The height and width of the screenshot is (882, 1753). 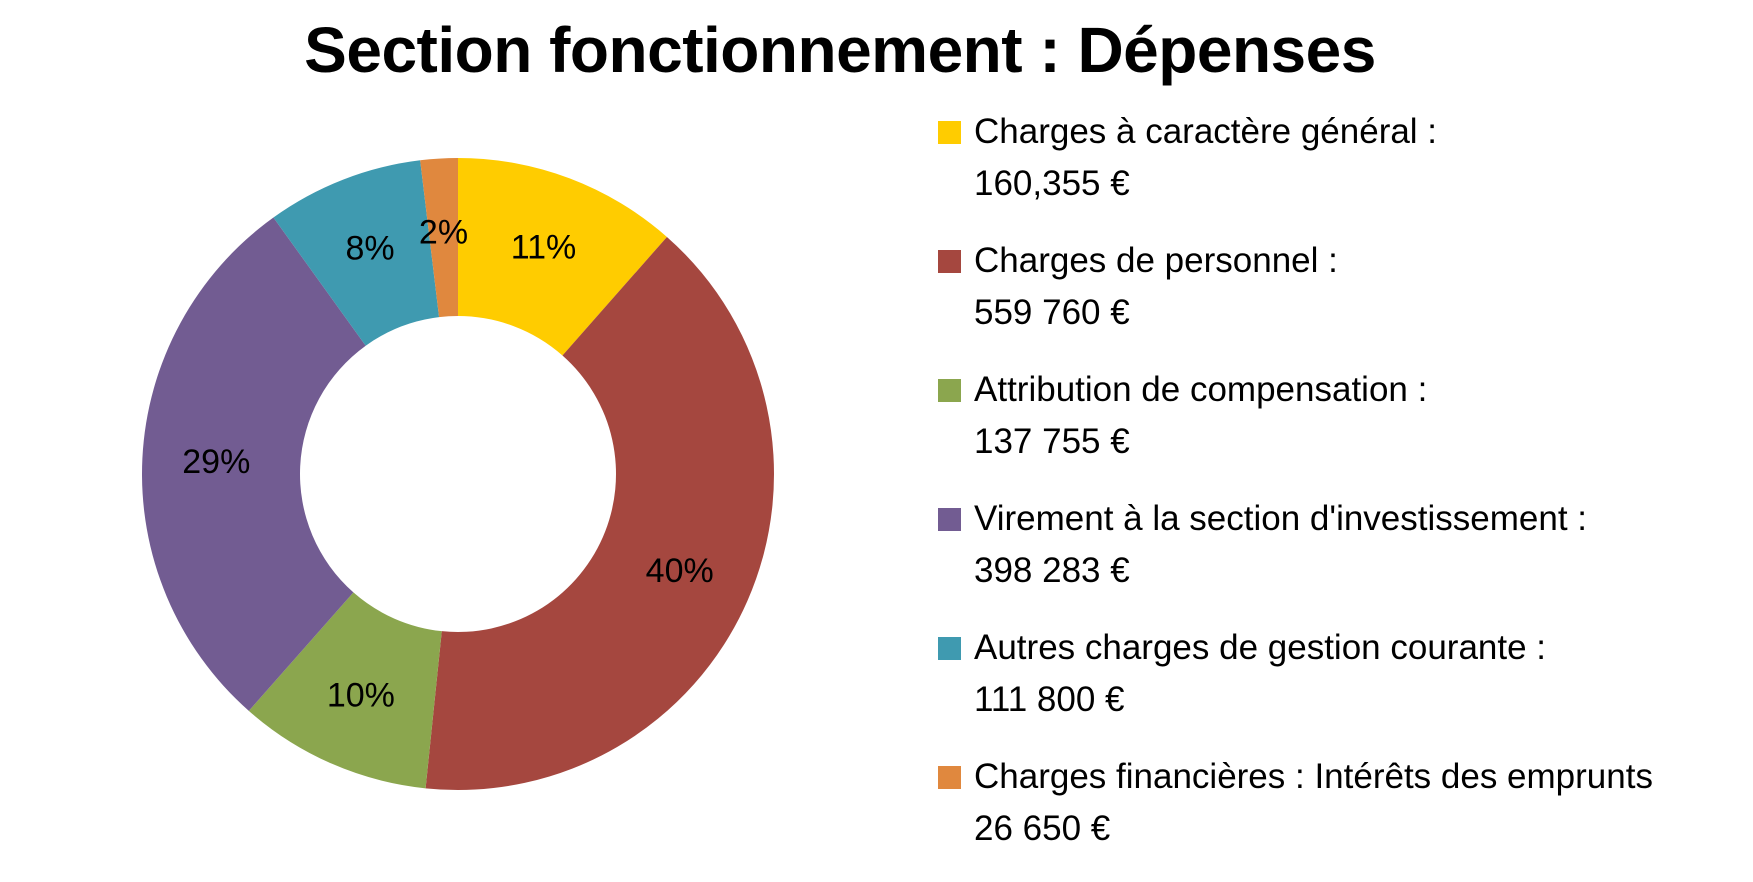 I want to click on chart-title: Section fonctionnement : Dépenses, so click(x=840, y=50).